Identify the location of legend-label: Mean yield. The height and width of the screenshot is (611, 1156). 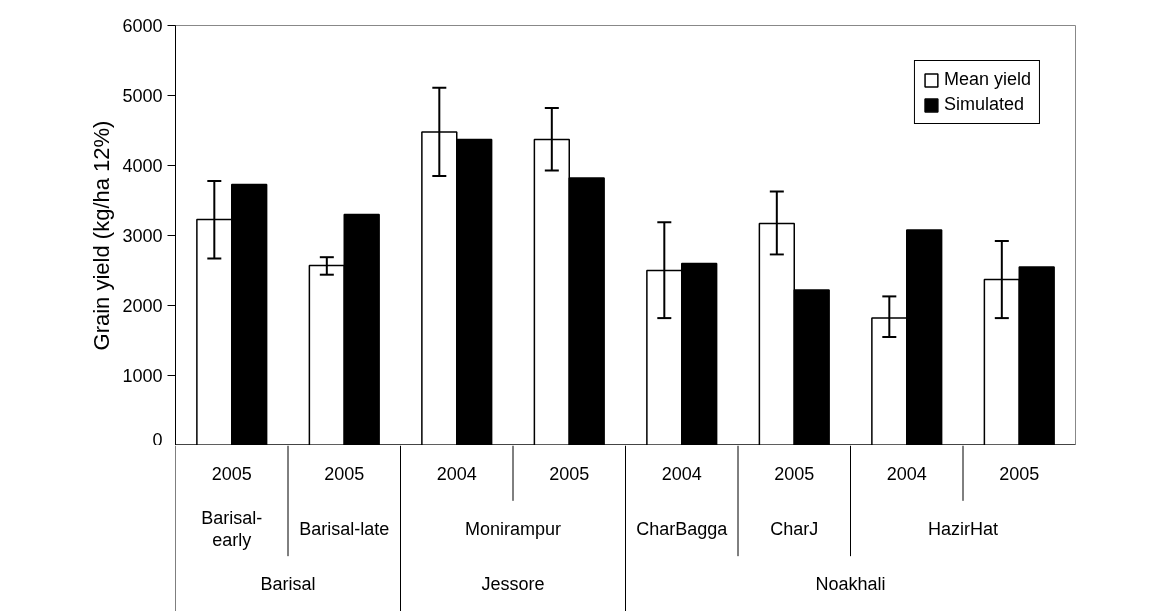
(987, 79).